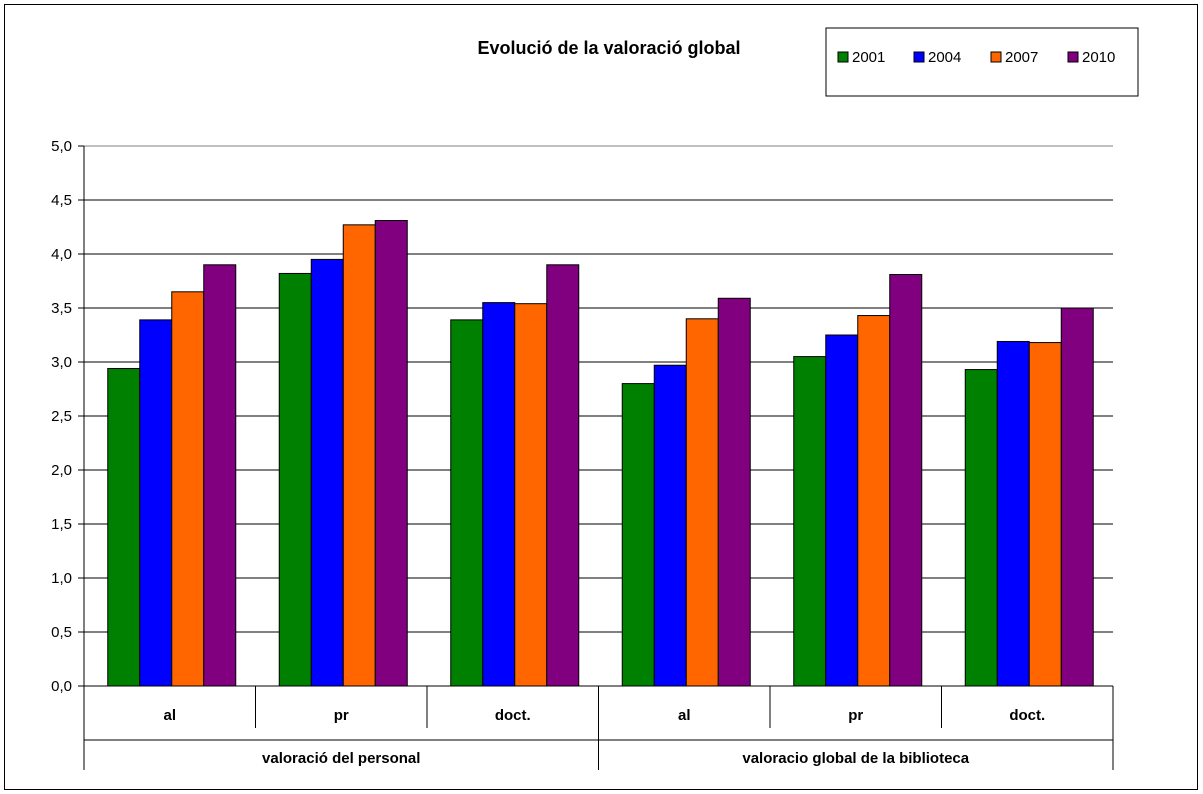 The image size is (1203, 794). What do you see at coordinates (855, 758) in the screenshot?
I see `x-group-label: valoracio global de la biblioteca` at bounding box center [855, 758].